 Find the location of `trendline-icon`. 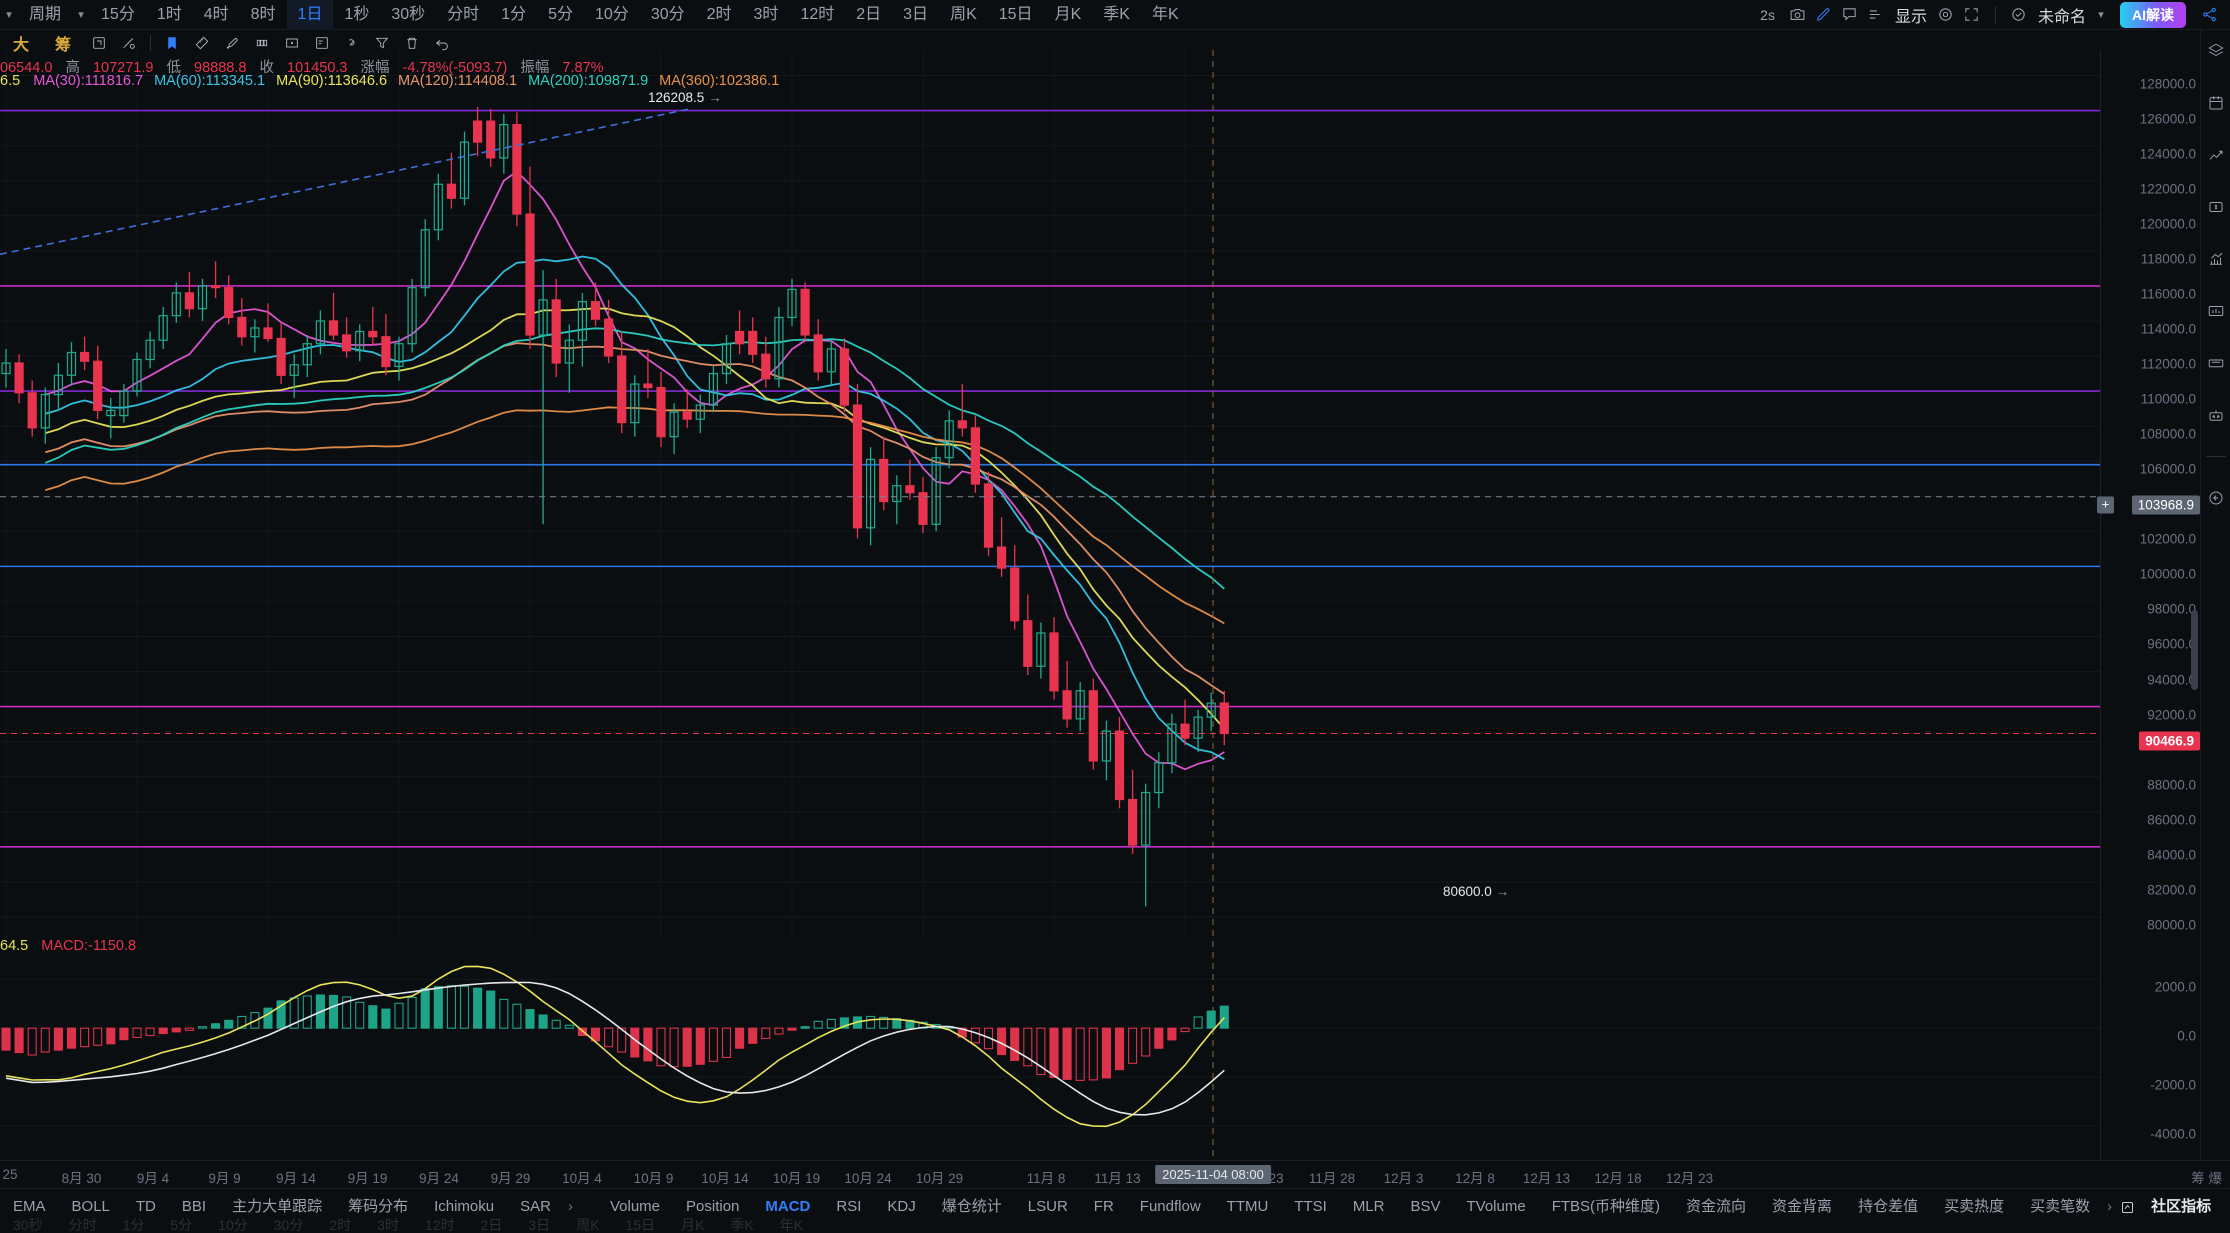

trendline-icon is located at coordinates (129, 43).